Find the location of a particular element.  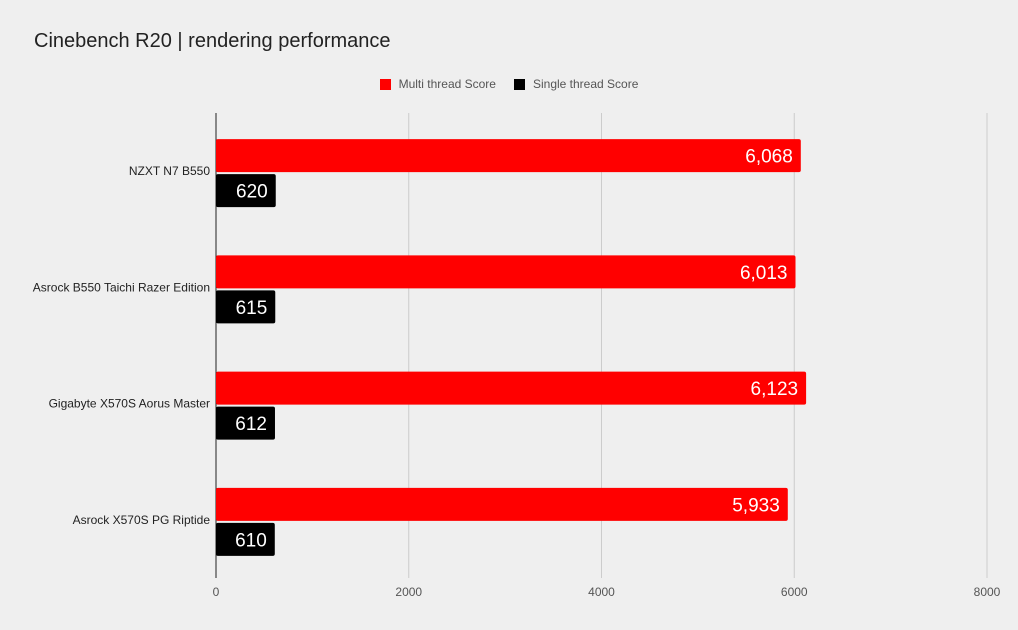

category-label: Asrock X570S PG Riptide is located at coordinates (142, 520).